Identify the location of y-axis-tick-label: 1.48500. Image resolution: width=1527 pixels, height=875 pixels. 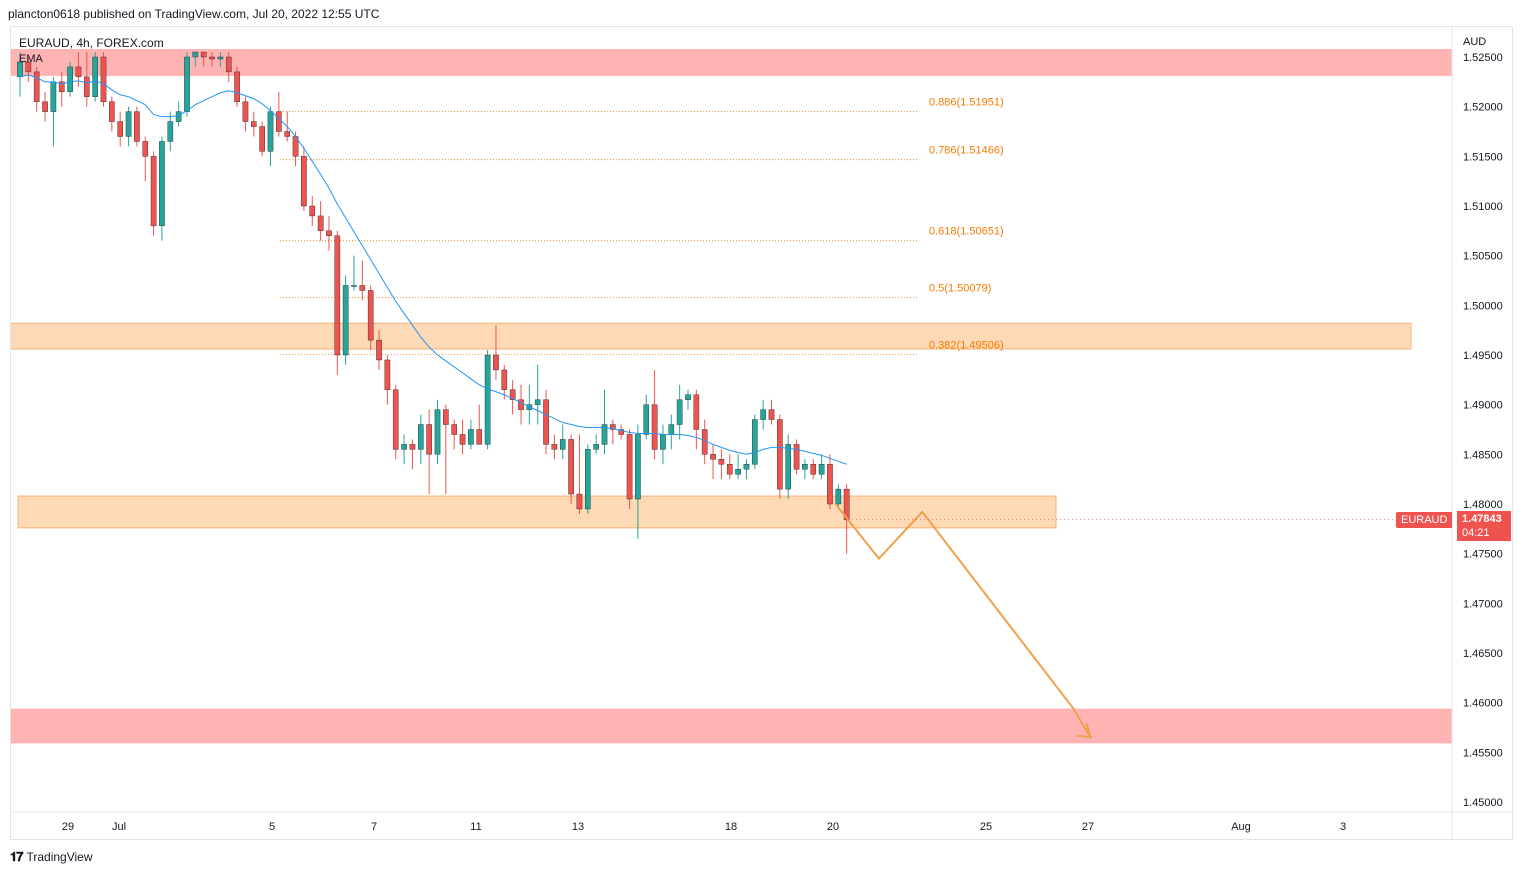
(1483, 455).